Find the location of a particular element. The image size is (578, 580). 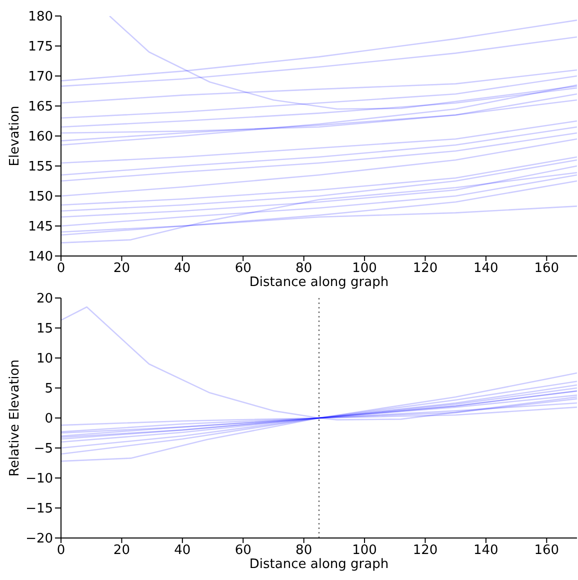

y-tick-label: 145 is located at coordinates (40, 227).